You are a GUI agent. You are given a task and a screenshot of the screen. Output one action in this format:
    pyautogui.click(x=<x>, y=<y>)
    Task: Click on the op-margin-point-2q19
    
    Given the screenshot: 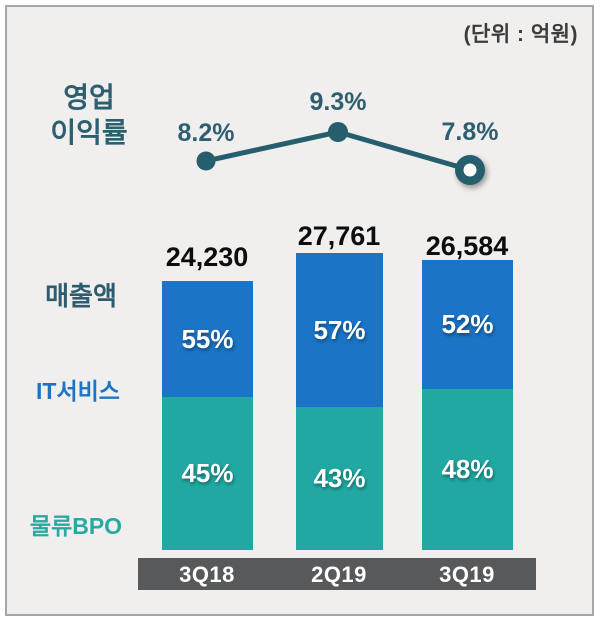 What is the action you would take?
    pyautogui.click(x=338, y=132)
    